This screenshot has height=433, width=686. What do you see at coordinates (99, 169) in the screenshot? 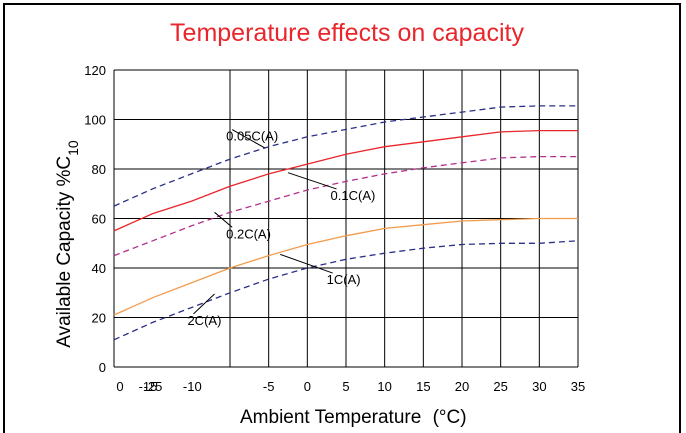
I see `y-tick-label: 80` at bounding box center [99, 169].